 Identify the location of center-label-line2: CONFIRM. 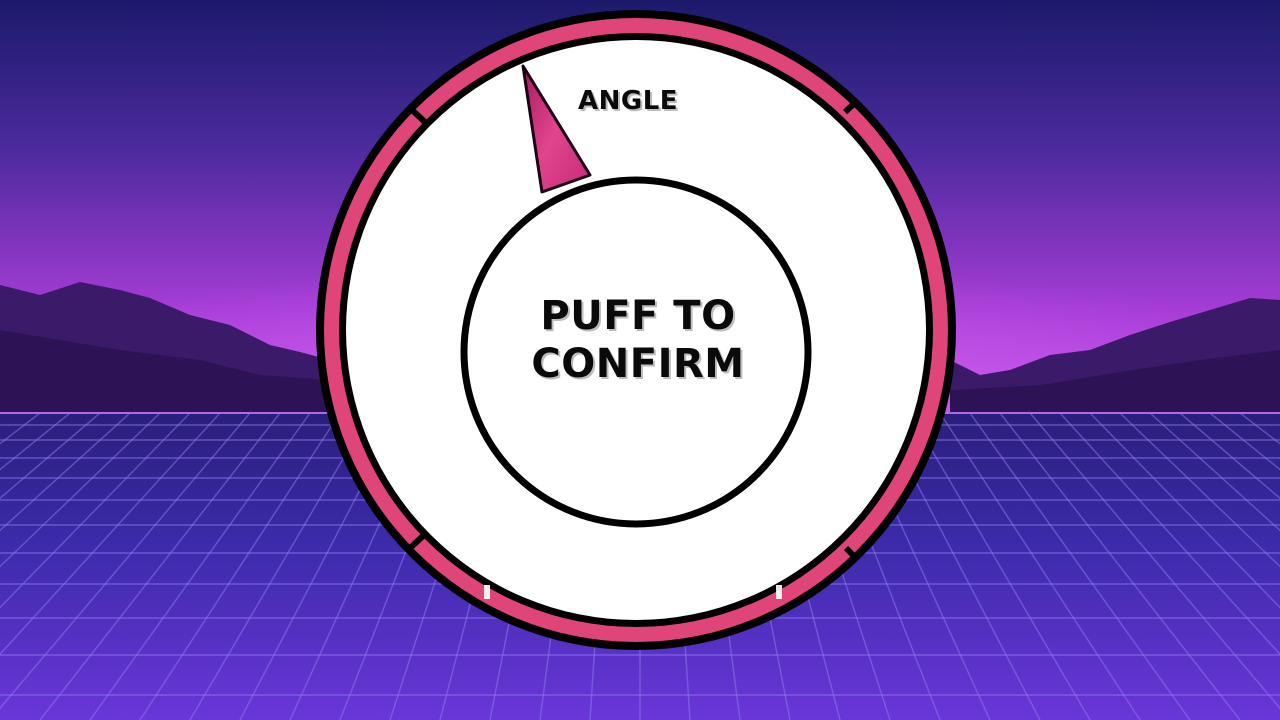
(638, 364).